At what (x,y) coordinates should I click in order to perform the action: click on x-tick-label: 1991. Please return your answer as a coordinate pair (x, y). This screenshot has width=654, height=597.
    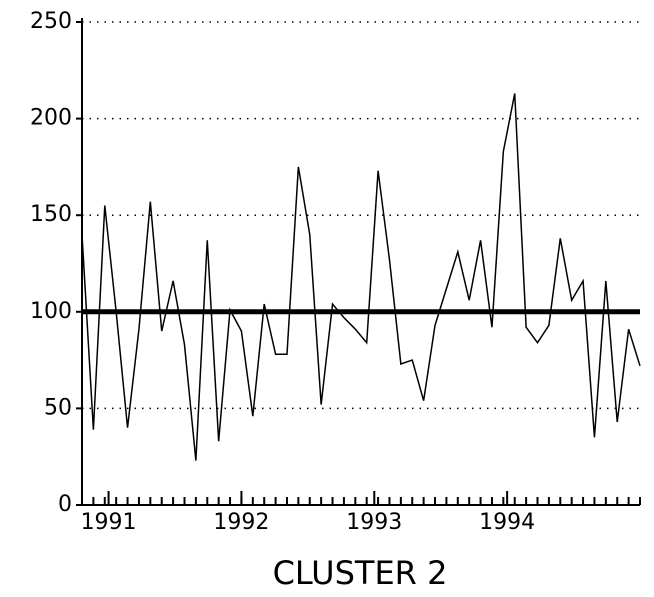
    Looking at the image, I should click on (109, 522).